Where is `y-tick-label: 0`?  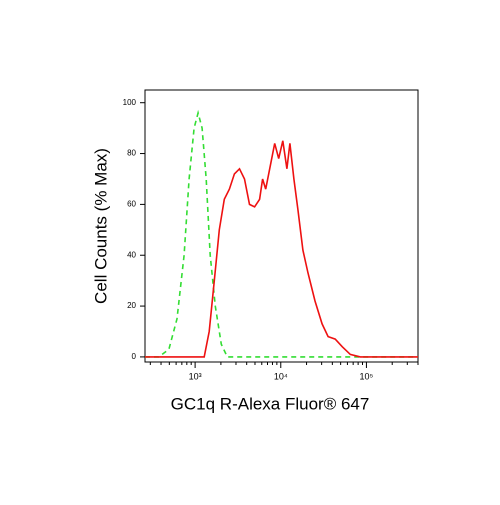 y-tick-label: 0 is located at coordinates (134, 356).